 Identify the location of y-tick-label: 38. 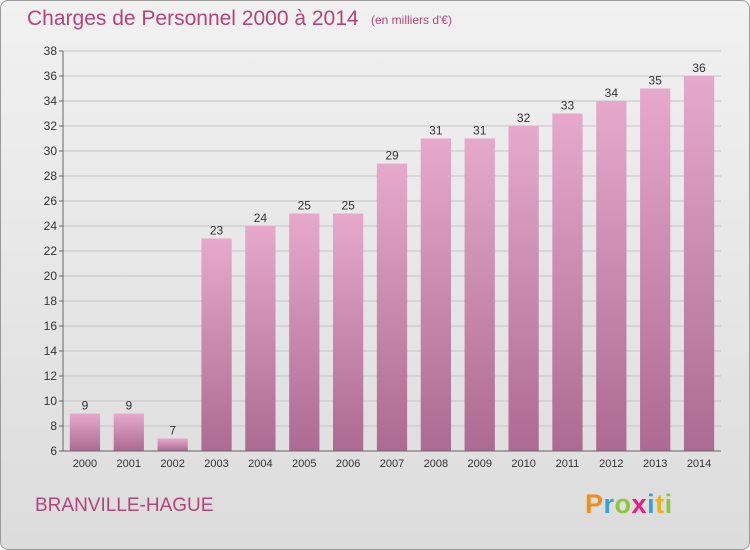
(51, 51).